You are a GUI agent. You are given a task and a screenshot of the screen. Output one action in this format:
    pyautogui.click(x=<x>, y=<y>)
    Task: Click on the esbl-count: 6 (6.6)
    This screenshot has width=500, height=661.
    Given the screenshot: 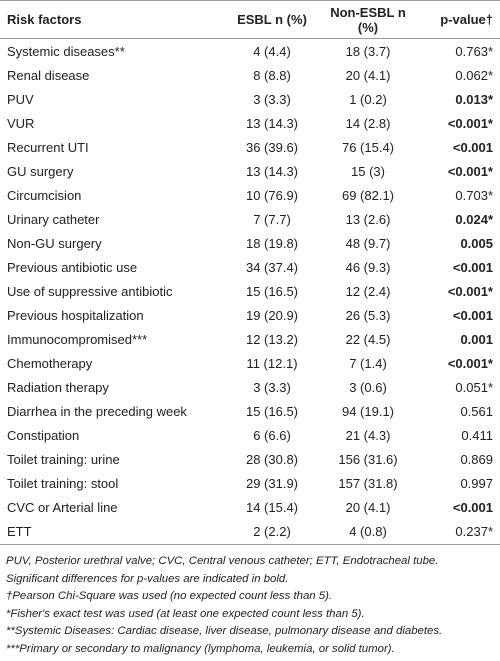 What is the action you would take?
    pyautogui.click(x=272, y=435)
    